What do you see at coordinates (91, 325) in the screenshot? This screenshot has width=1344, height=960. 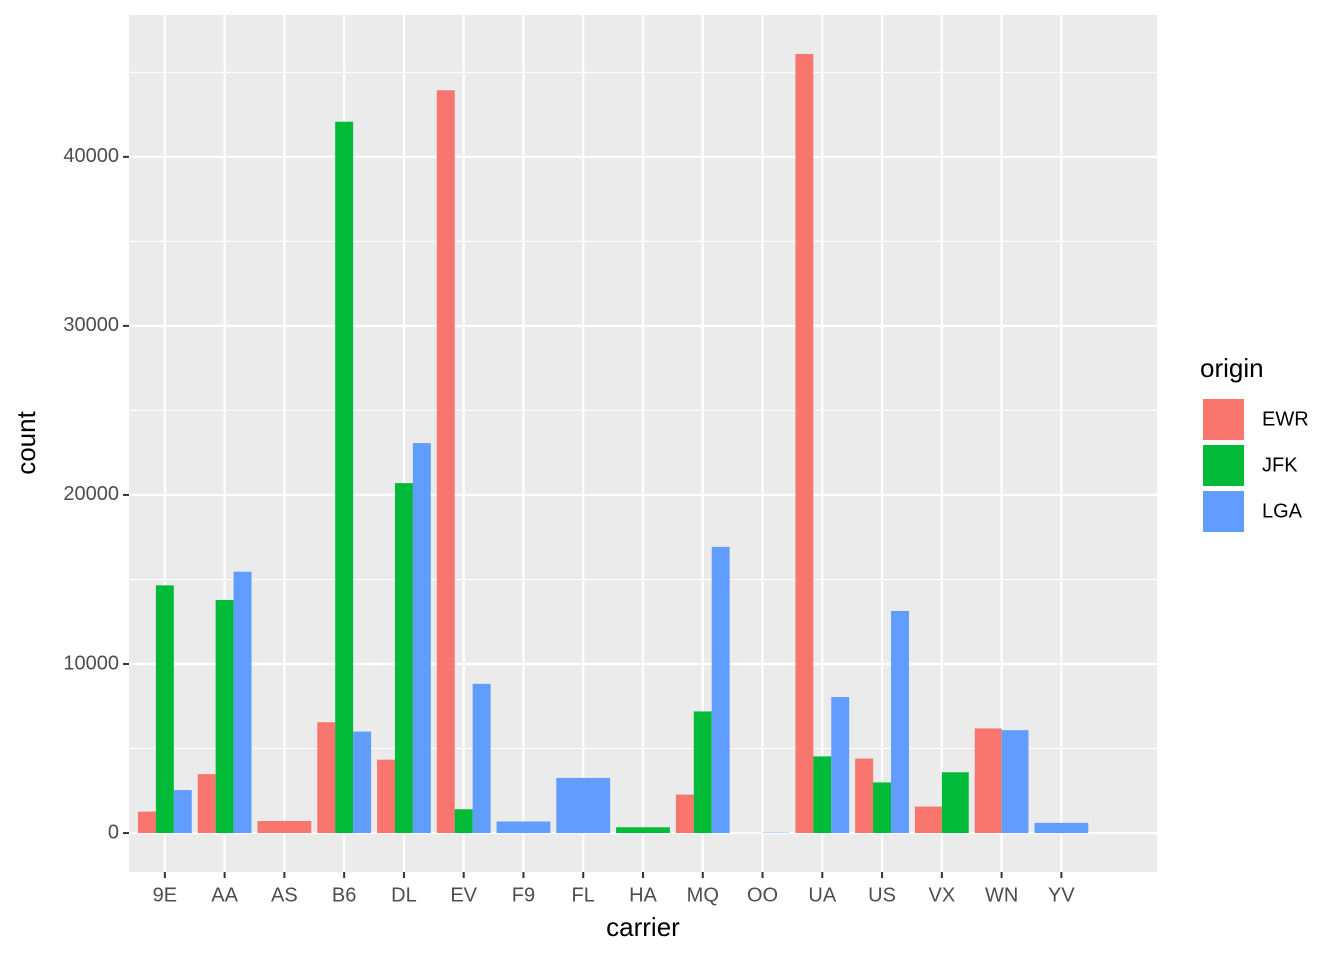 I see `y-tick-label: 30000` at bounding box center [91, 325].